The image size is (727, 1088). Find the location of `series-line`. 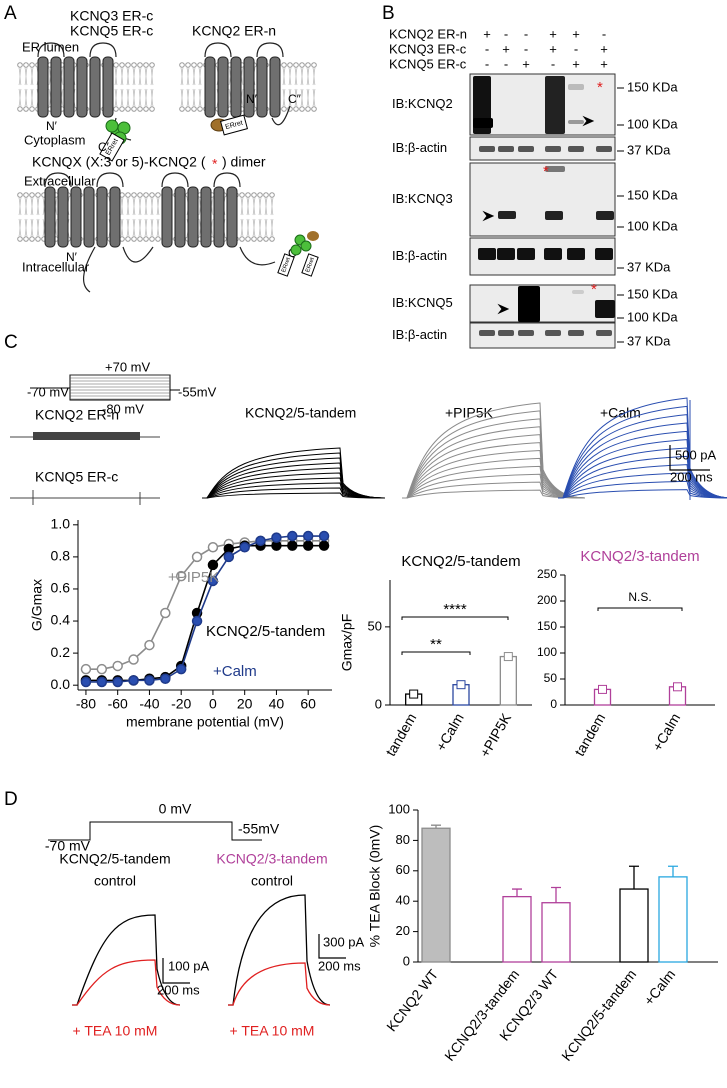

series-line is located at coordinates (205, 605).